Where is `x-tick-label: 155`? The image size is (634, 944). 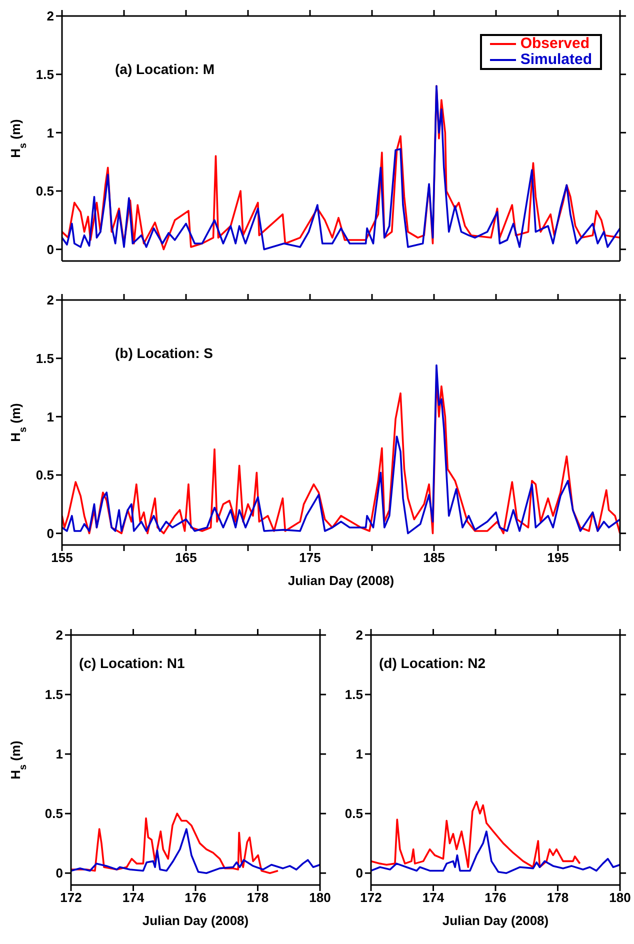 x-tick-label: 155 is located at coordinates (62, 558).